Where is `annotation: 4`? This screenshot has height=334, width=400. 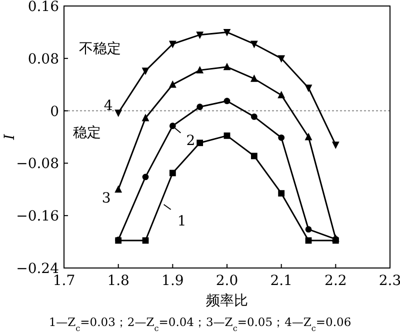
annotation: 4 is located at coordinates (108, 106).